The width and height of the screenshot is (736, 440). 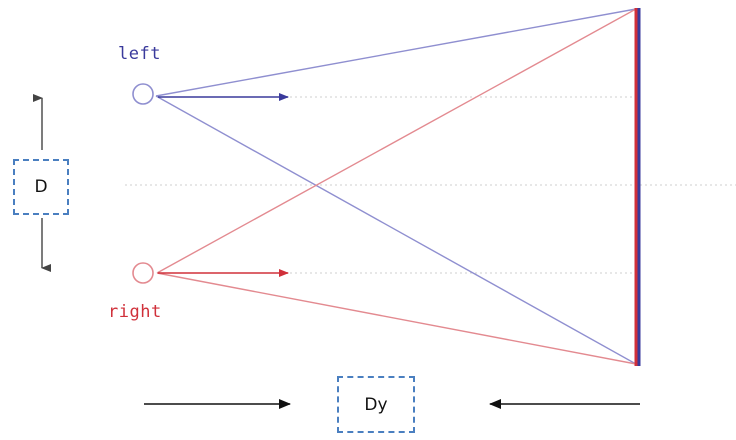 I want to click on right-eye-circle, so click(x=143, y=273).